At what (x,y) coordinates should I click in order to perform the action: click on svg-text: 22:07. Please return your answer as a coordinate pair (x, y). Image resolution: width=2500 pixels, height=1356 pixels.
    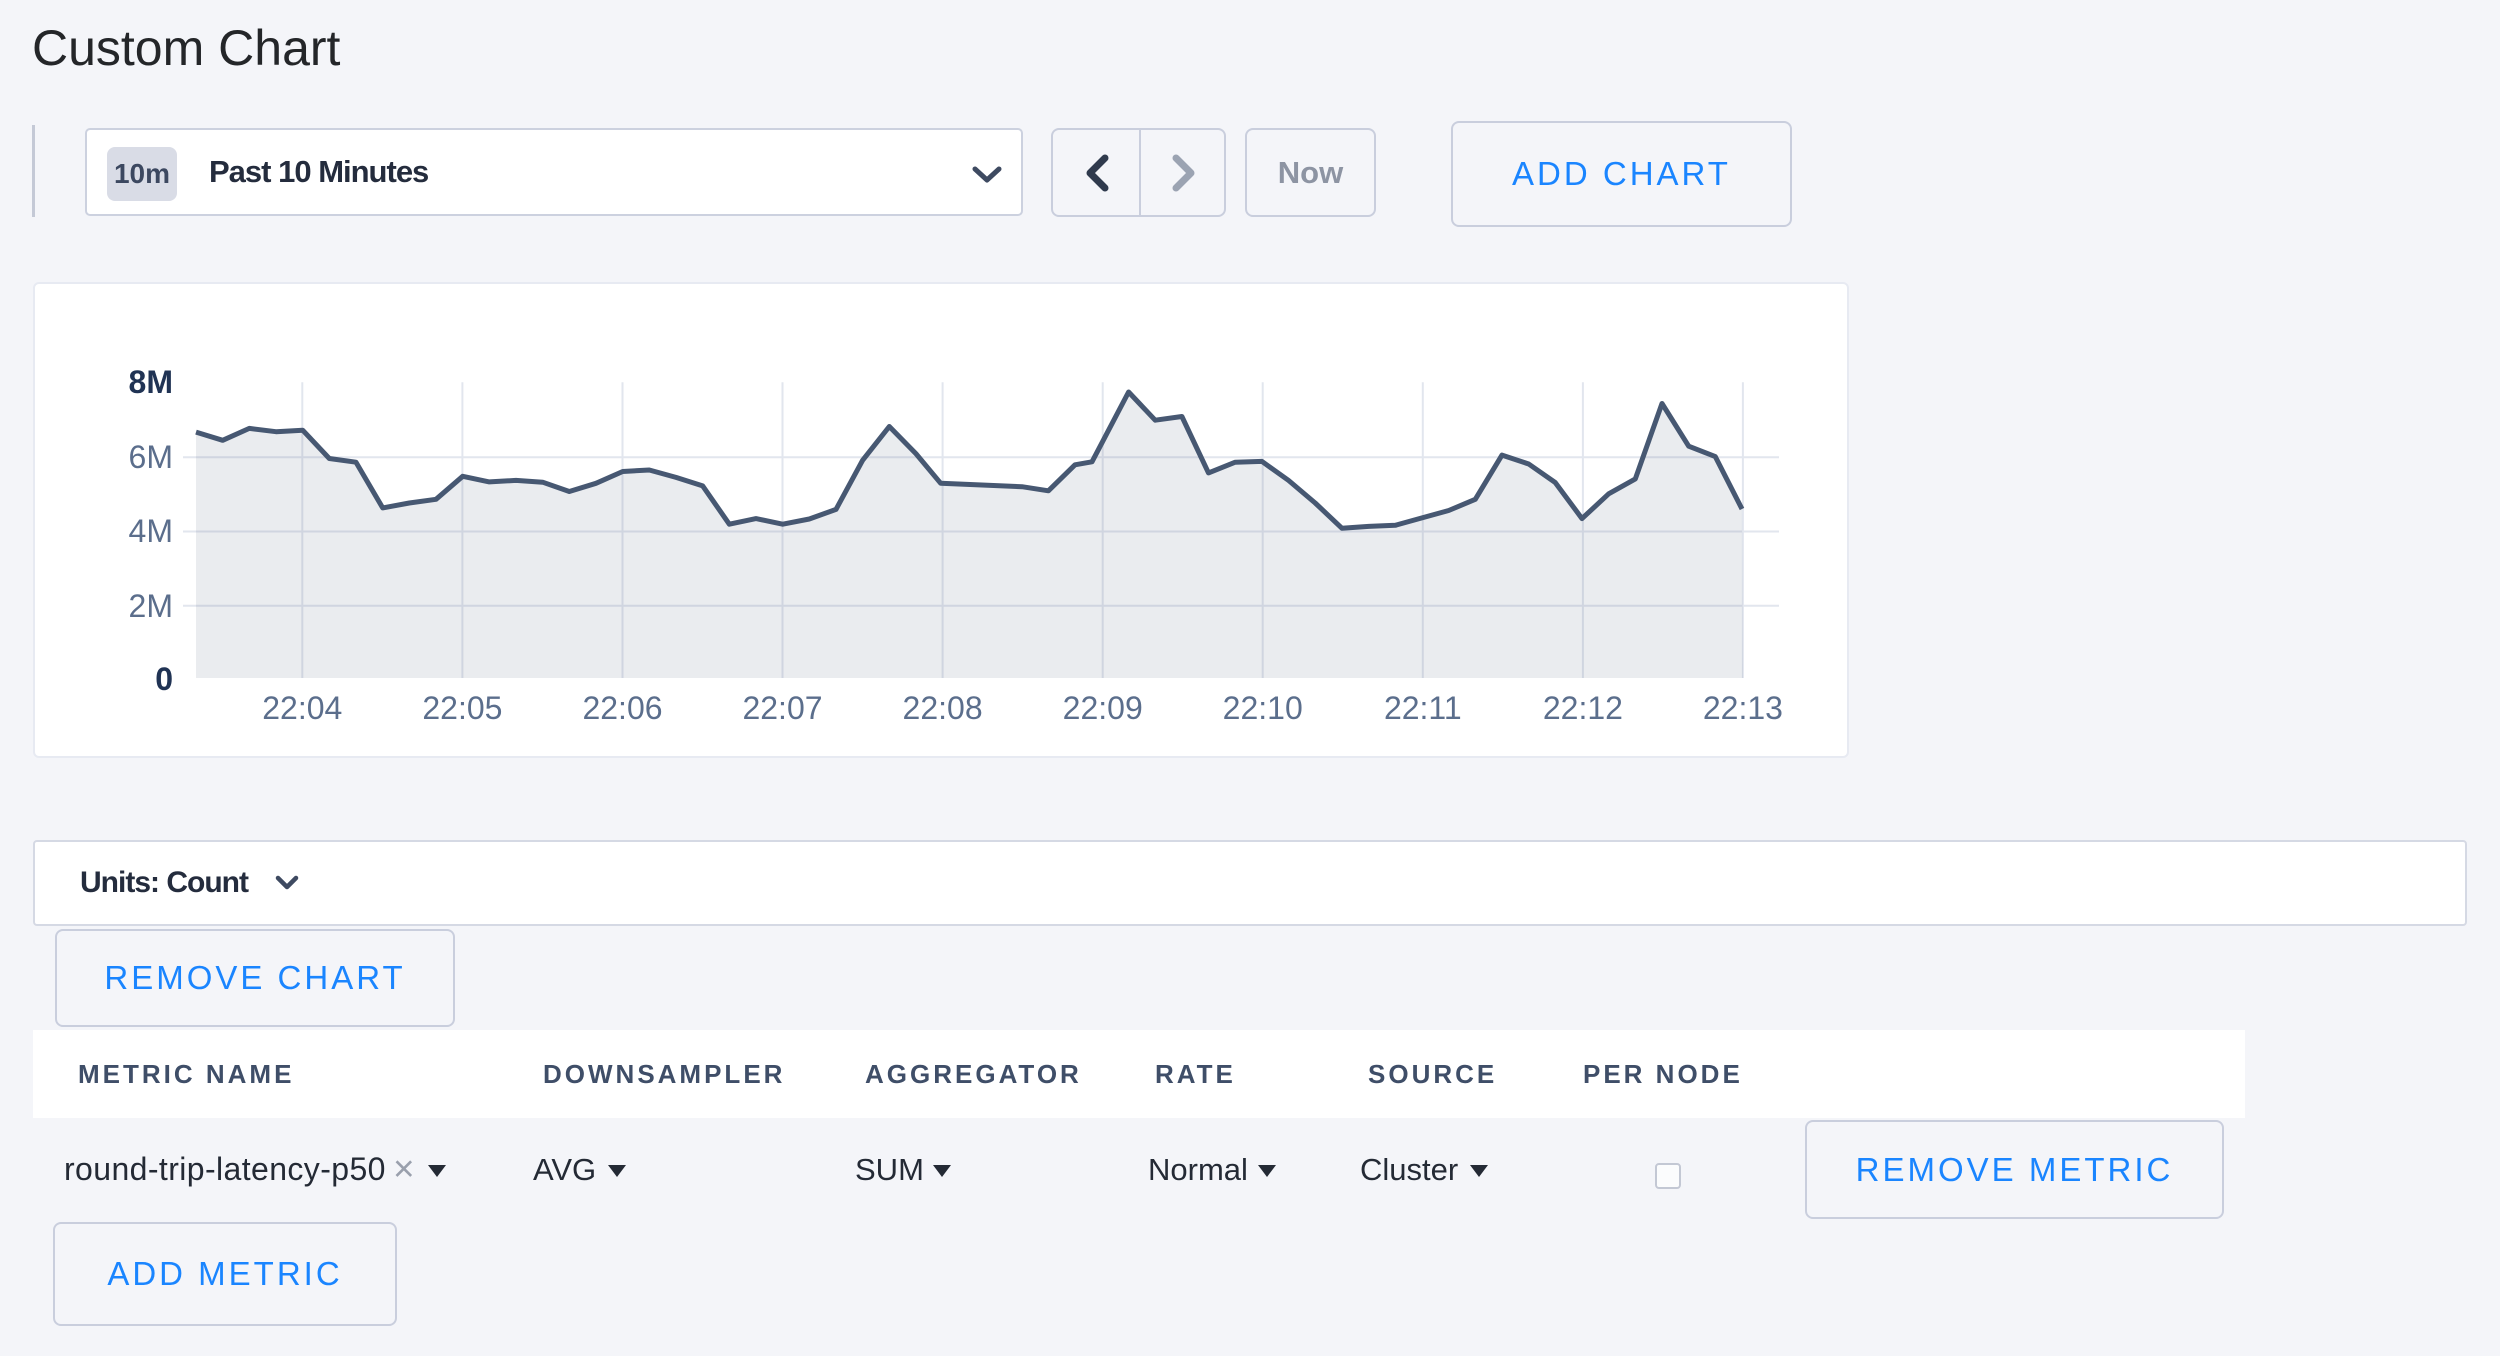
    Looking at the image, I should click on (782, 708).